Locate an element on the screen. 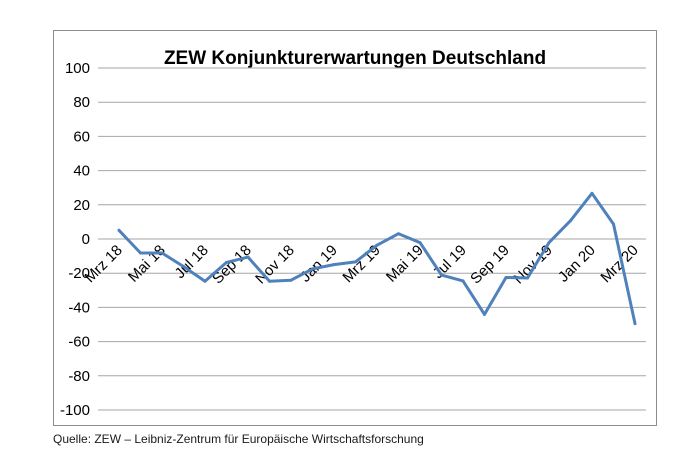 The image size is (691, 472). x-tick-label: Mrz 18 is located at coordinates (103, 264).